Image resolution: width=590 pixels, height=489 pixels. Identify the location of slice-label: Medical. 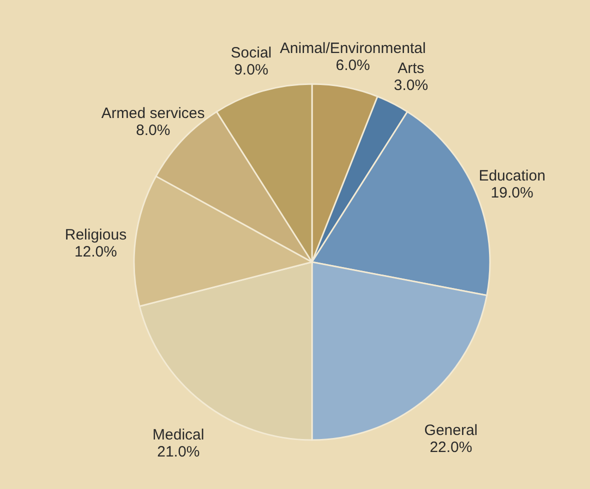
(178, 435).